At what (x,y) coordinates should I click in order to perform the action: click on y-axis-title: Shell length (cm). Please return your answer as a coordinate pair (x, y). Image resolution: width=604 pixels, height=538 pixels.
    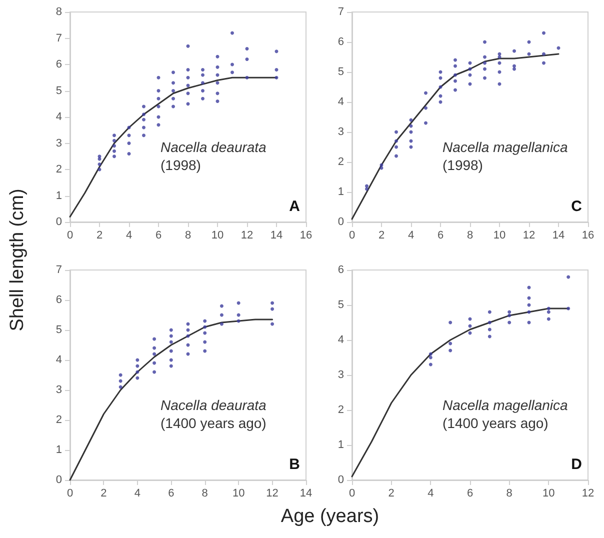
    Looking at the image, I should click on (18, 260).